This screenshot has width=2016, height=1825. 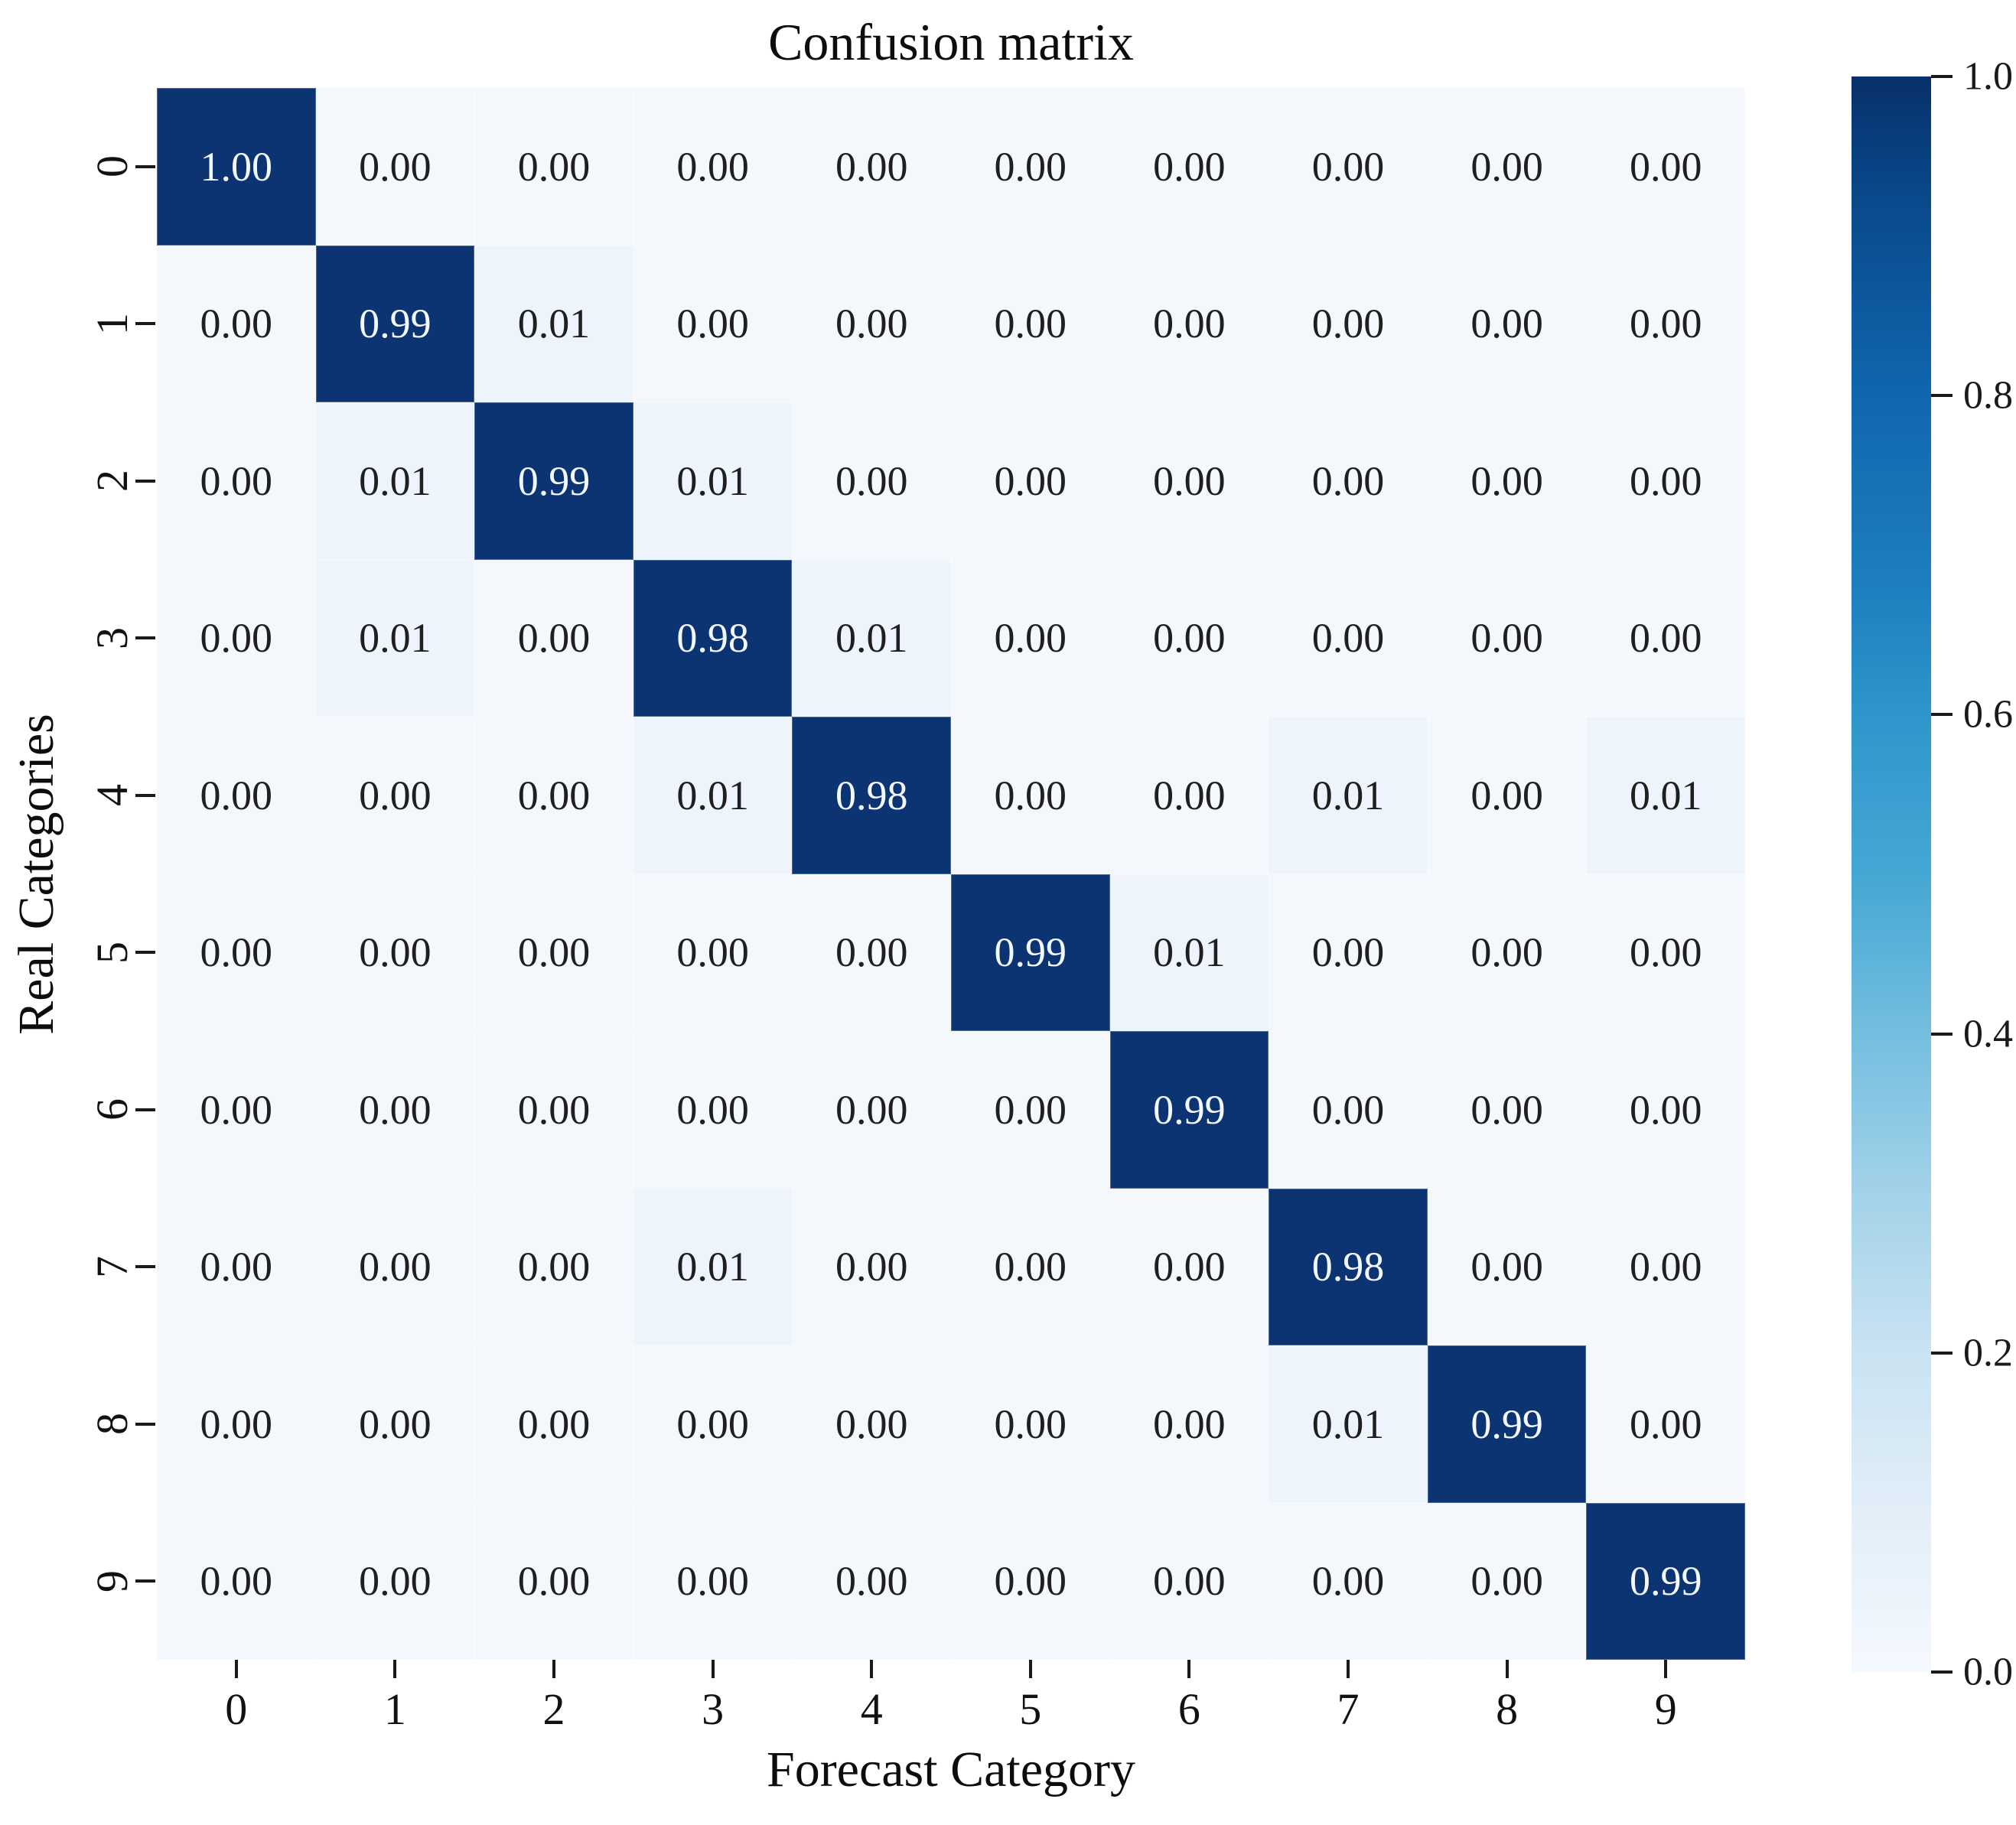 I want to click on cell-r9-c1: 0.00, so click(x=395, y=1581).